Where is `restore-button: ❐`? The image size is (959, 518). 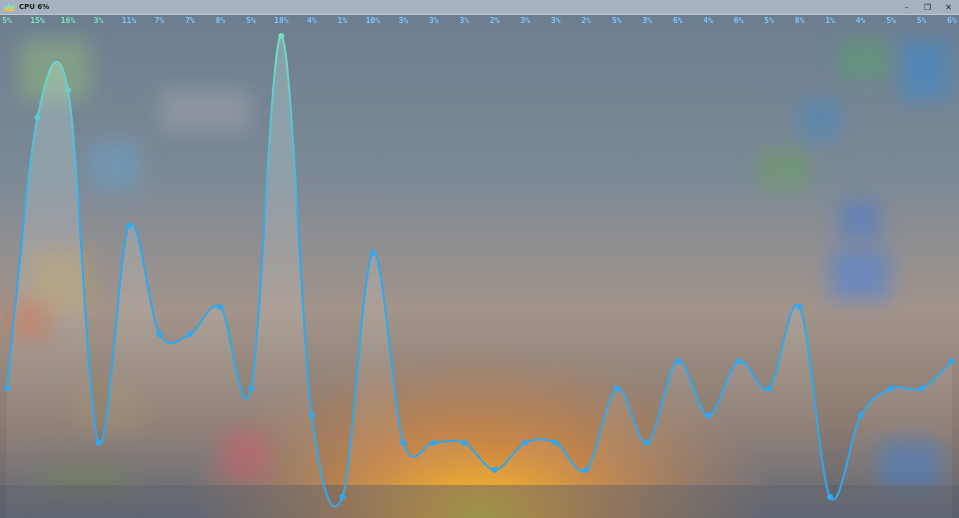 restore-button: ❐ is located at coordinates (927, 7).